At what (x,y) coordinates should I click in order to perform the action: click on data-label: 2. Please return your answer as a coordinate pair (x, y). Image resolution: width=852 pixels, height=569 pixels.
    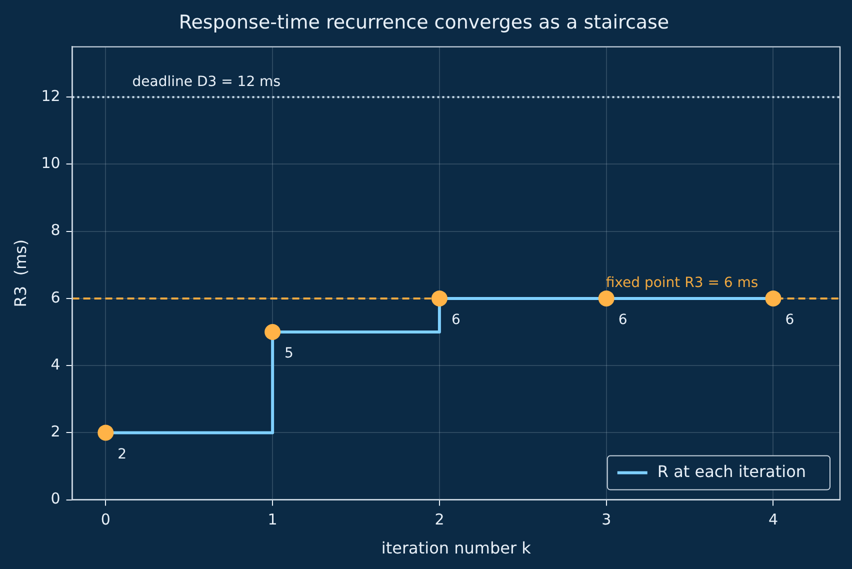
    Looking at the image, I should click on (122, 454).